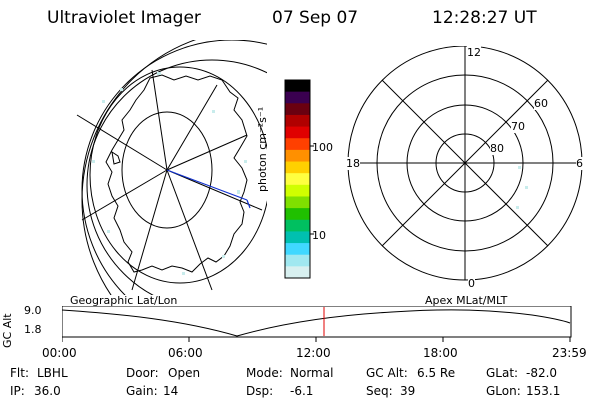 The image size is (600, 400). Describe the element at coordinates (264, 373) in the screenshot. I see `param-mode-key: Mode:` at that location.